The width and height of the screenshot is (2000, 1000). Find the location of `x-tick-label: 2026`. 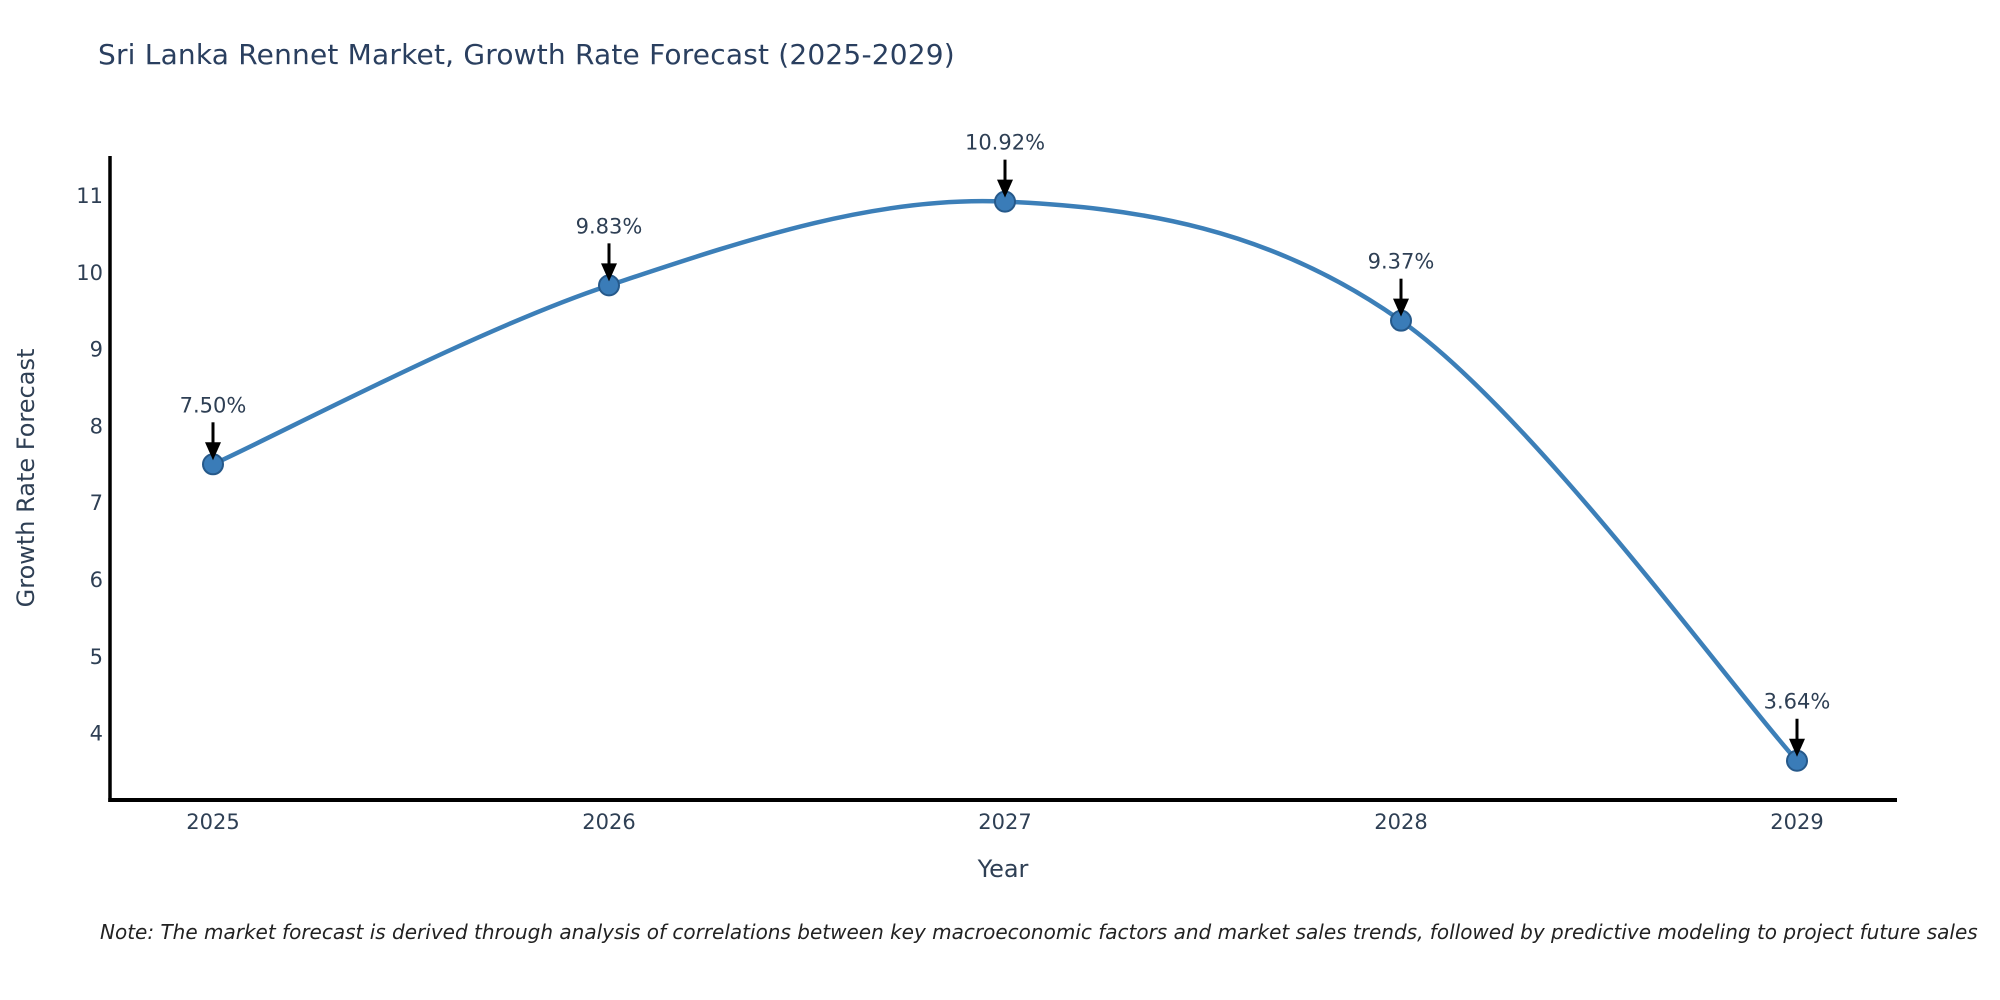

x-tick-label: 2026 is located at coordinates (608, 822).